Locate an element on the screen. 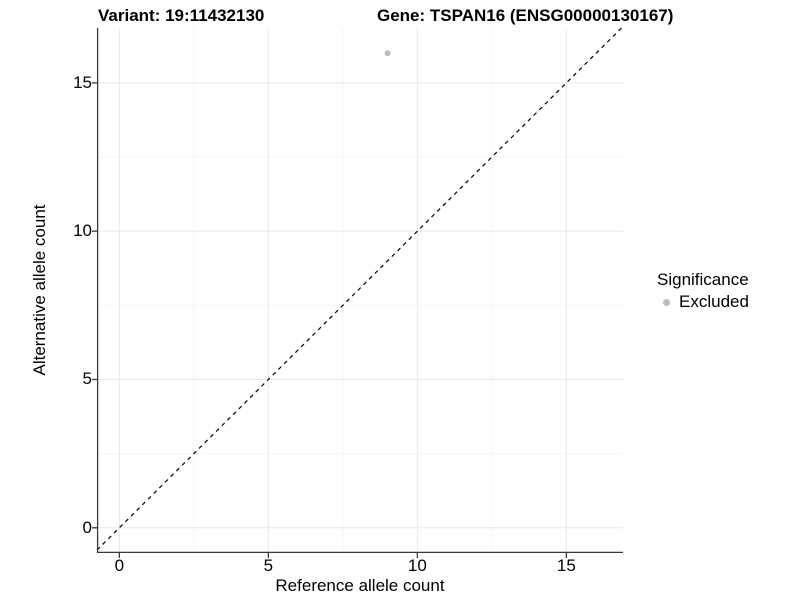 The height and width of the screenshot is (600, 800). y-tick-label: 15 is located at coordinates (82, 82).